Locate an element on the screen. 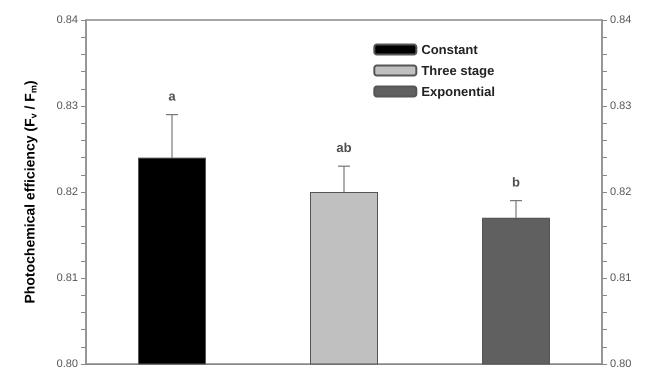 This screenshot has width=658, height=386. y-tick-label: 0.80 is located at coordinates (67, 364).